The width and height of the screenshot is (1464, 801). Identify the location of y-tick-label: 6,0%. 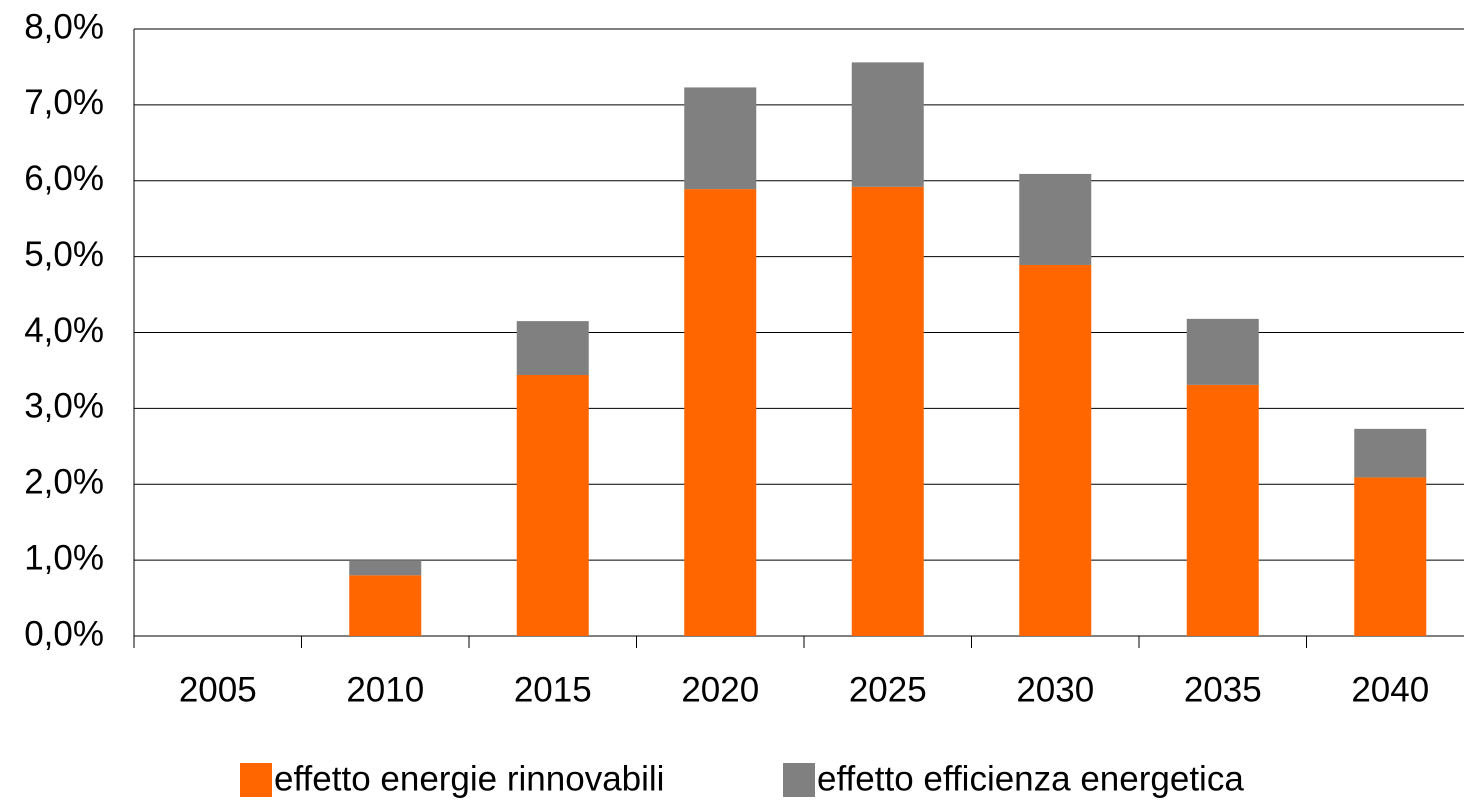
(64, 178).